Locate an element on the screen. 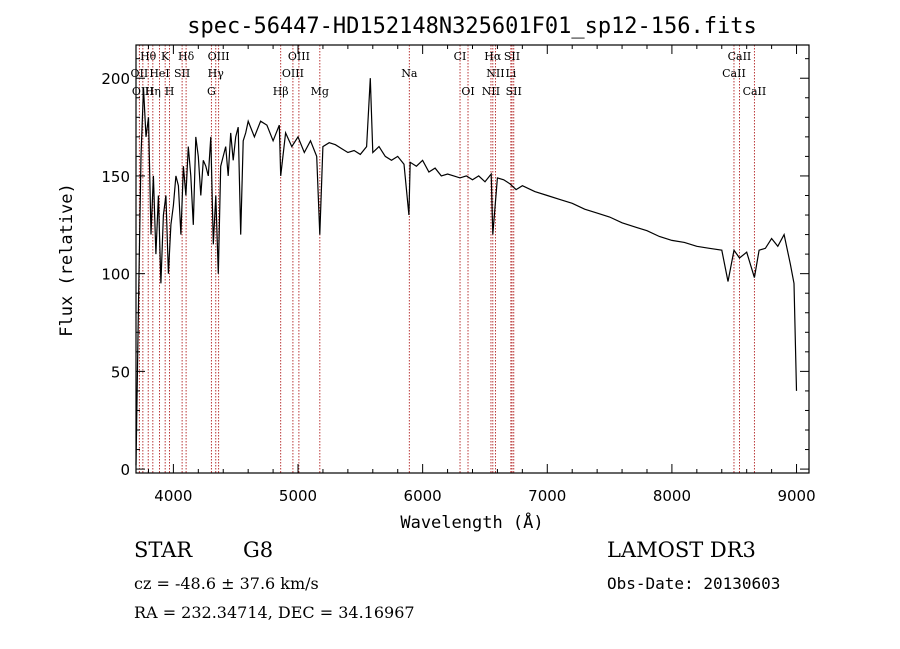 Image resolution: width=900 pixels, height=649 pixels. line-label: Hθ is located at coordinates (148, 56).